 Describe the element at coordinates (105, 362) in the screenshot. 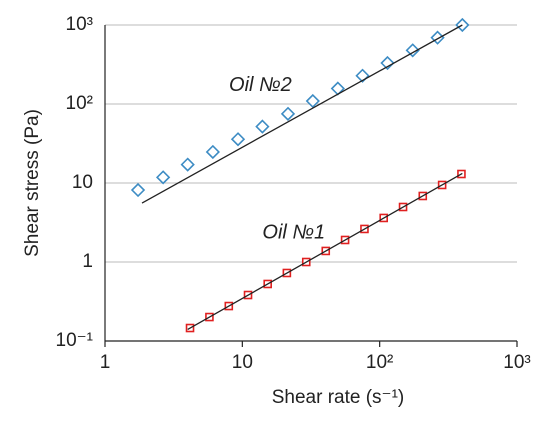

I see `x-tick-label: 1` at that location.